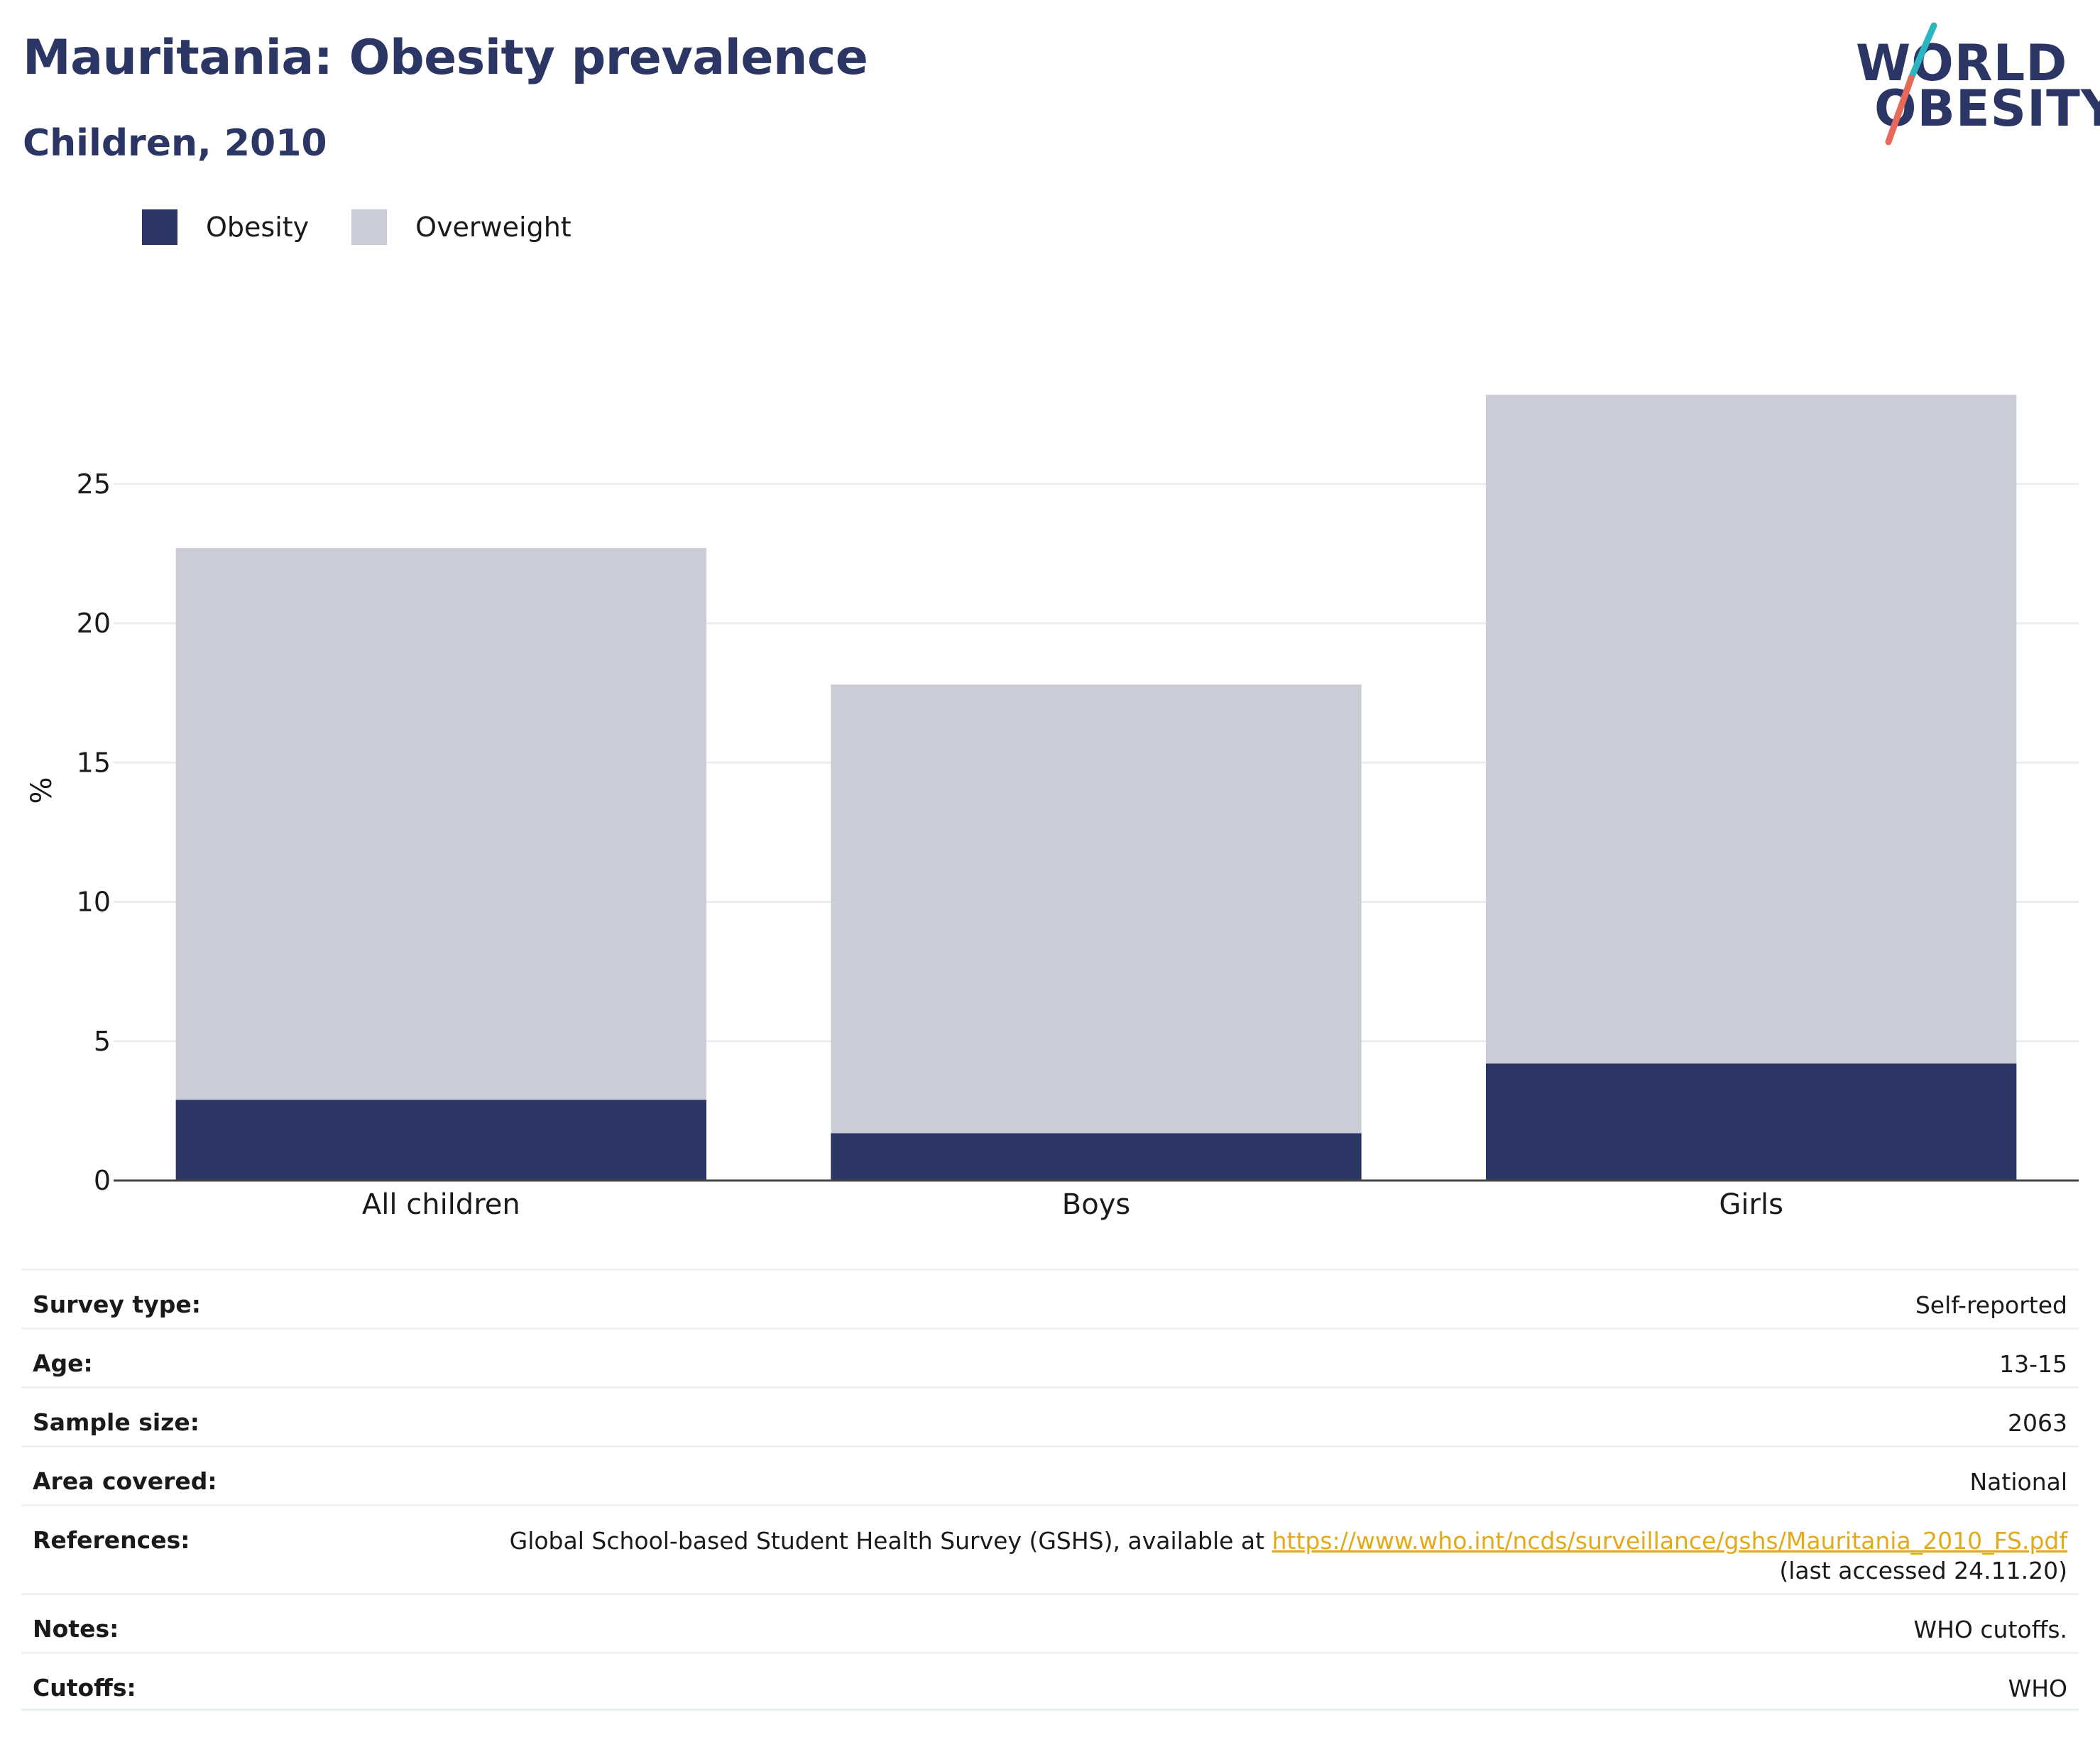 This screenshot has height=1747, width=2100. I want to click on survey-type-key: Survey type:, so click(117, 1304).